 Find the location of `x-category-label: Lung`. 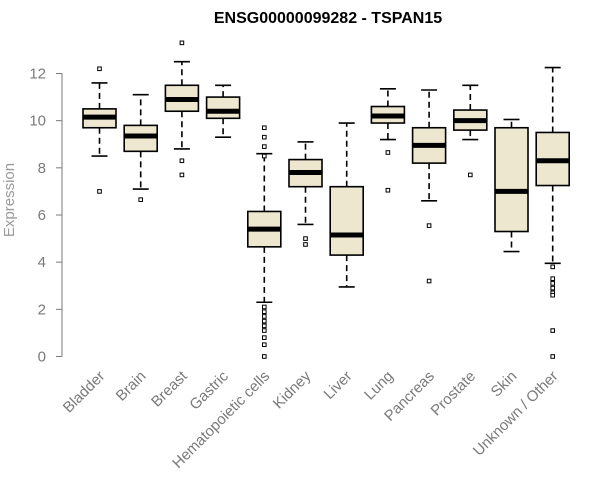

x-category-label: Lung is located at coordinates (379, 386).